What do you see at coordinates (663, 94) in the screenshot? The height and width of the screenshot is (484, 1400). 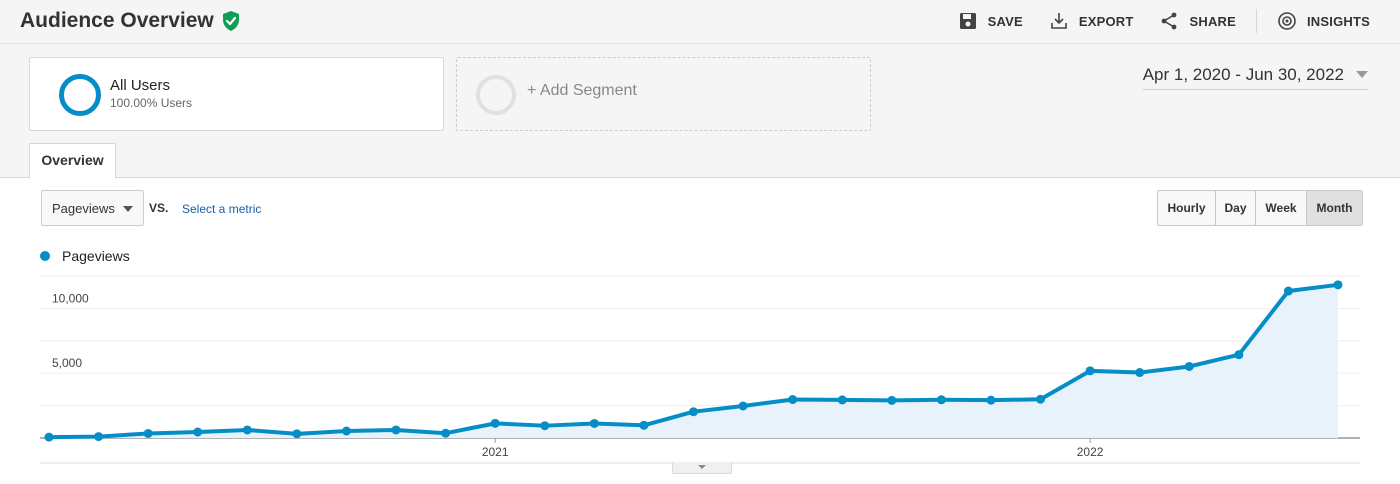 I see `add-segment-button: + Add Segment` at bounding box center [663, 94].